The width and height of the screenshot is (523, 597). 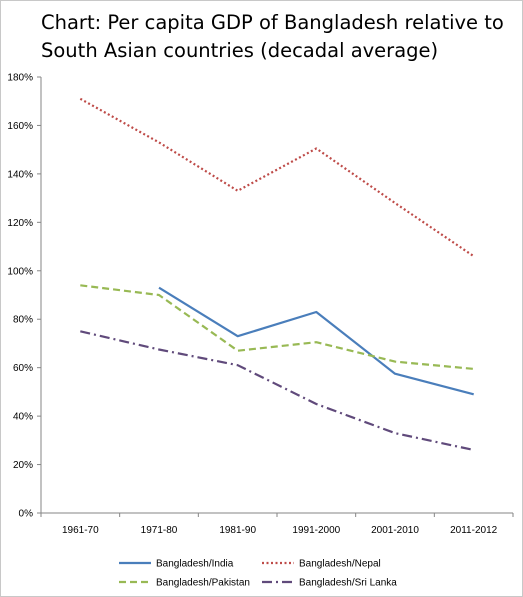 I want to click on x-tick-label: 1971-80, so click(x=159, y=530).